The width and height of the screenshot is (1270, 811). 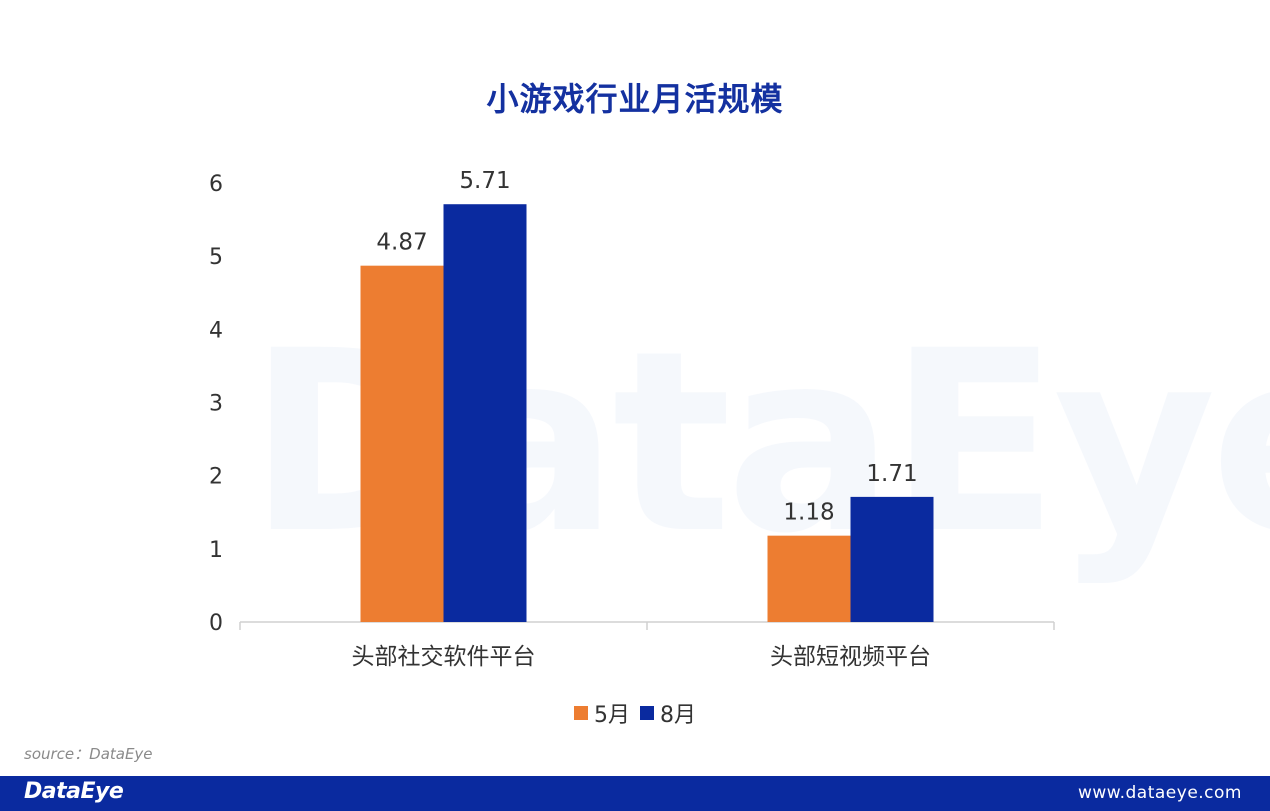 I want to click on y-tick-label: 6, so click(x=216, y=184).